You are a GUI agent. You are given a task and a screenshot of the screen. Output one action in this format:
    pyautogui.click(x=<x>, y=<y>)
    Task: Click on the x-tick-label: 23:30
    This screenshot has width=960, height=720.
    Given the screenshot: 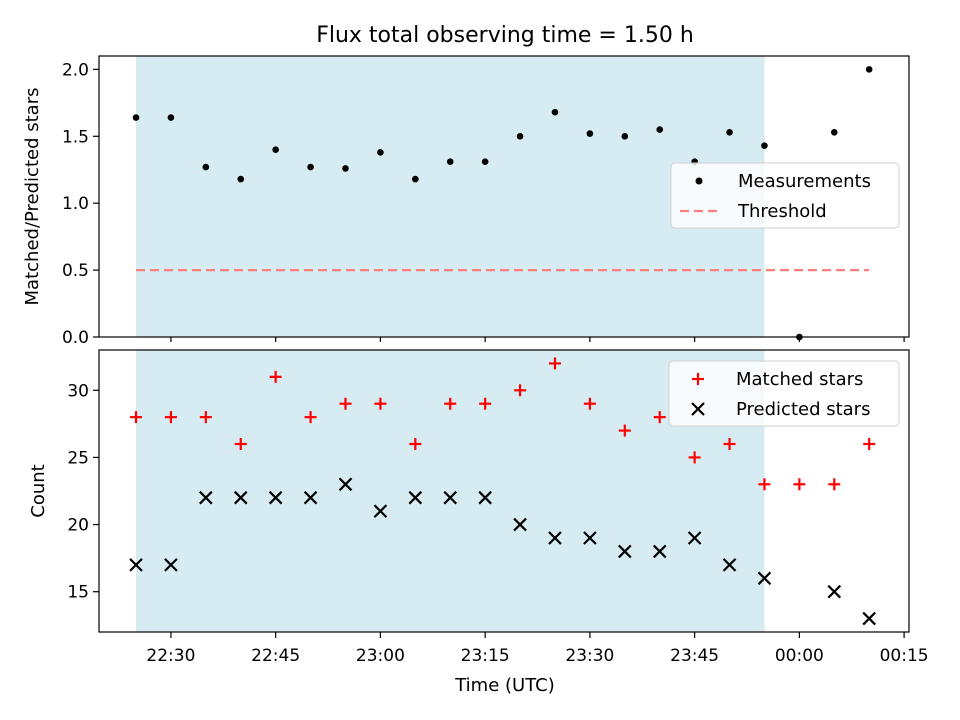 What is the action you would take?
    pyautogui.click(x=589, y=656)
    